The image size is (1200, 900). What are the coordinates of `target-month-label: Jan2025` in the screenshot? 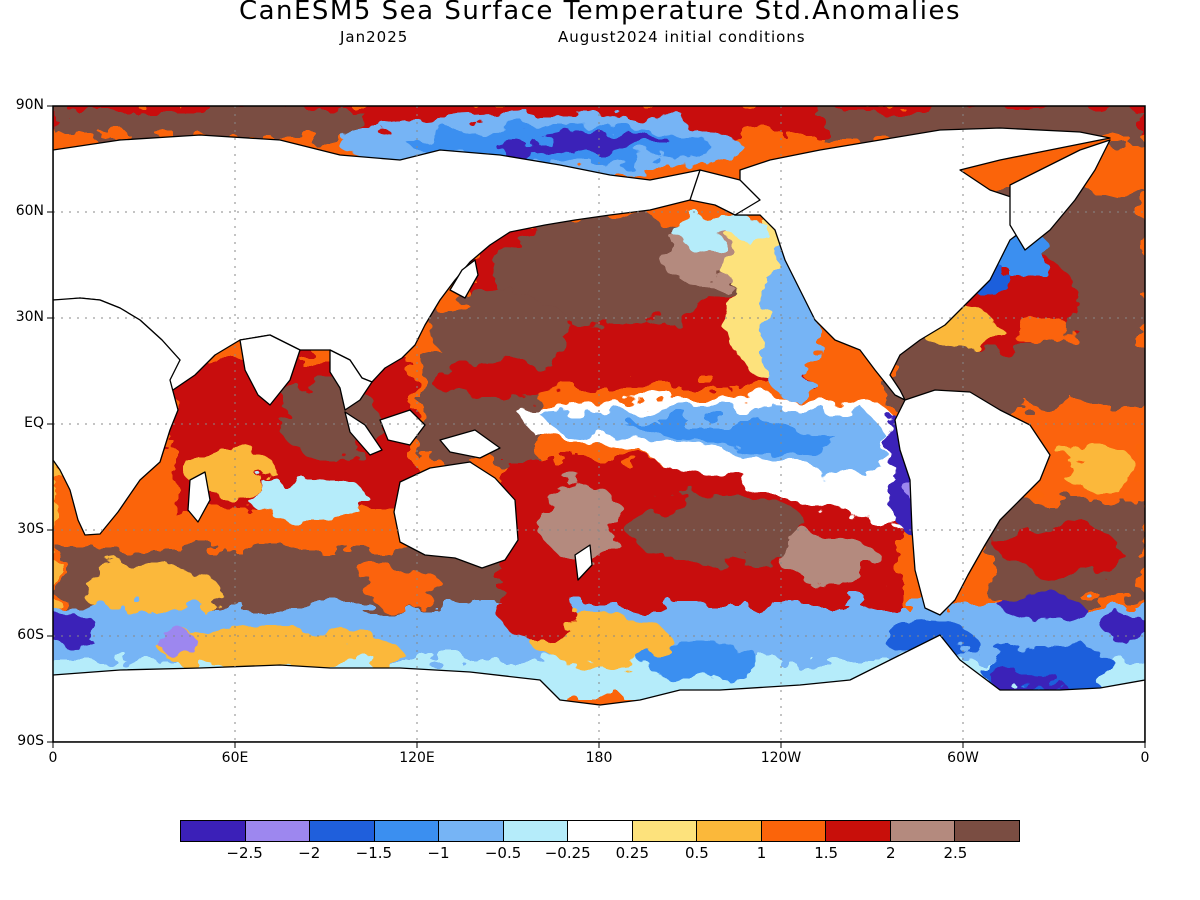 It's located at (374, 37).